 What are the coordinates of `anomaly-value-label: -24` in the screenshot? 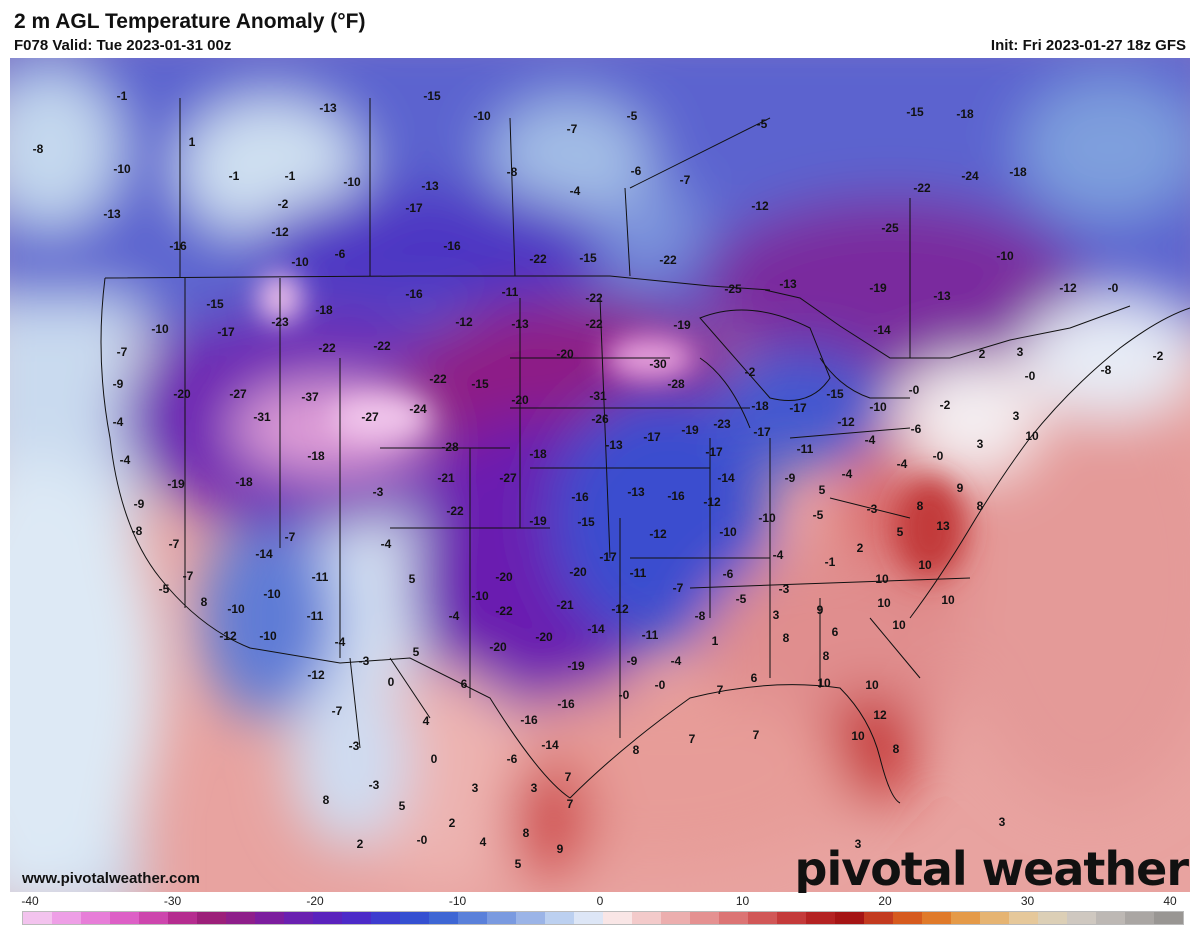 It's located at (970, 176).